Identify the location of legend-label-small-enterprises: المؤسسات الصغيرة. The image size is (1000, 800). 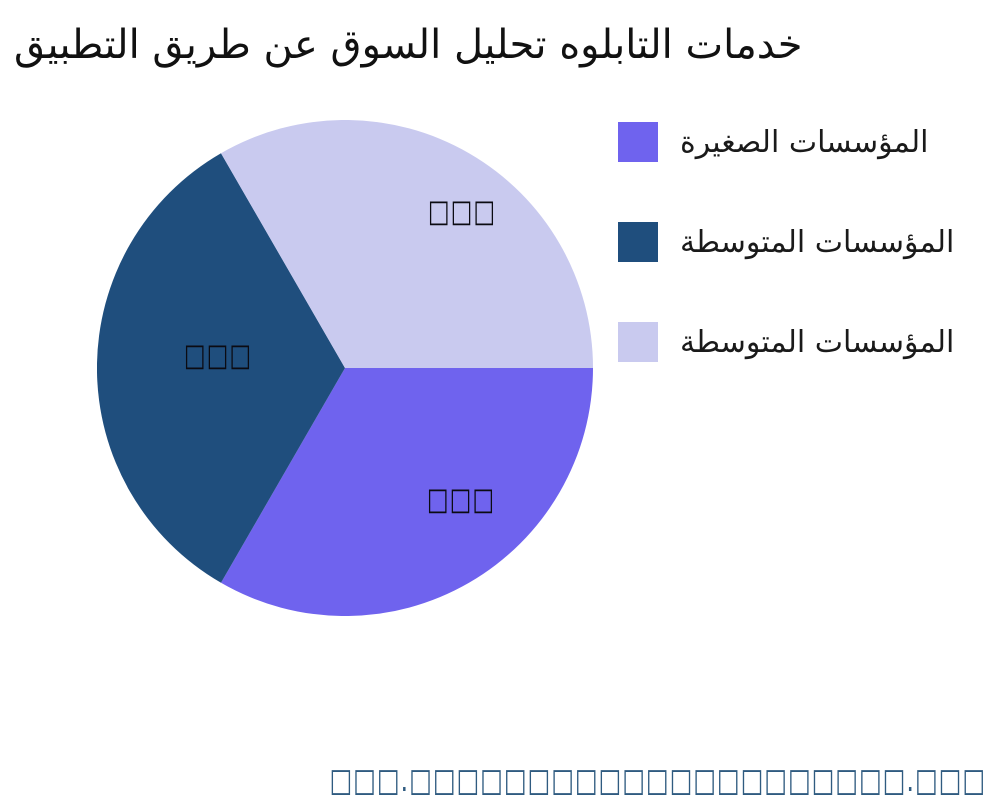
(804, 142).